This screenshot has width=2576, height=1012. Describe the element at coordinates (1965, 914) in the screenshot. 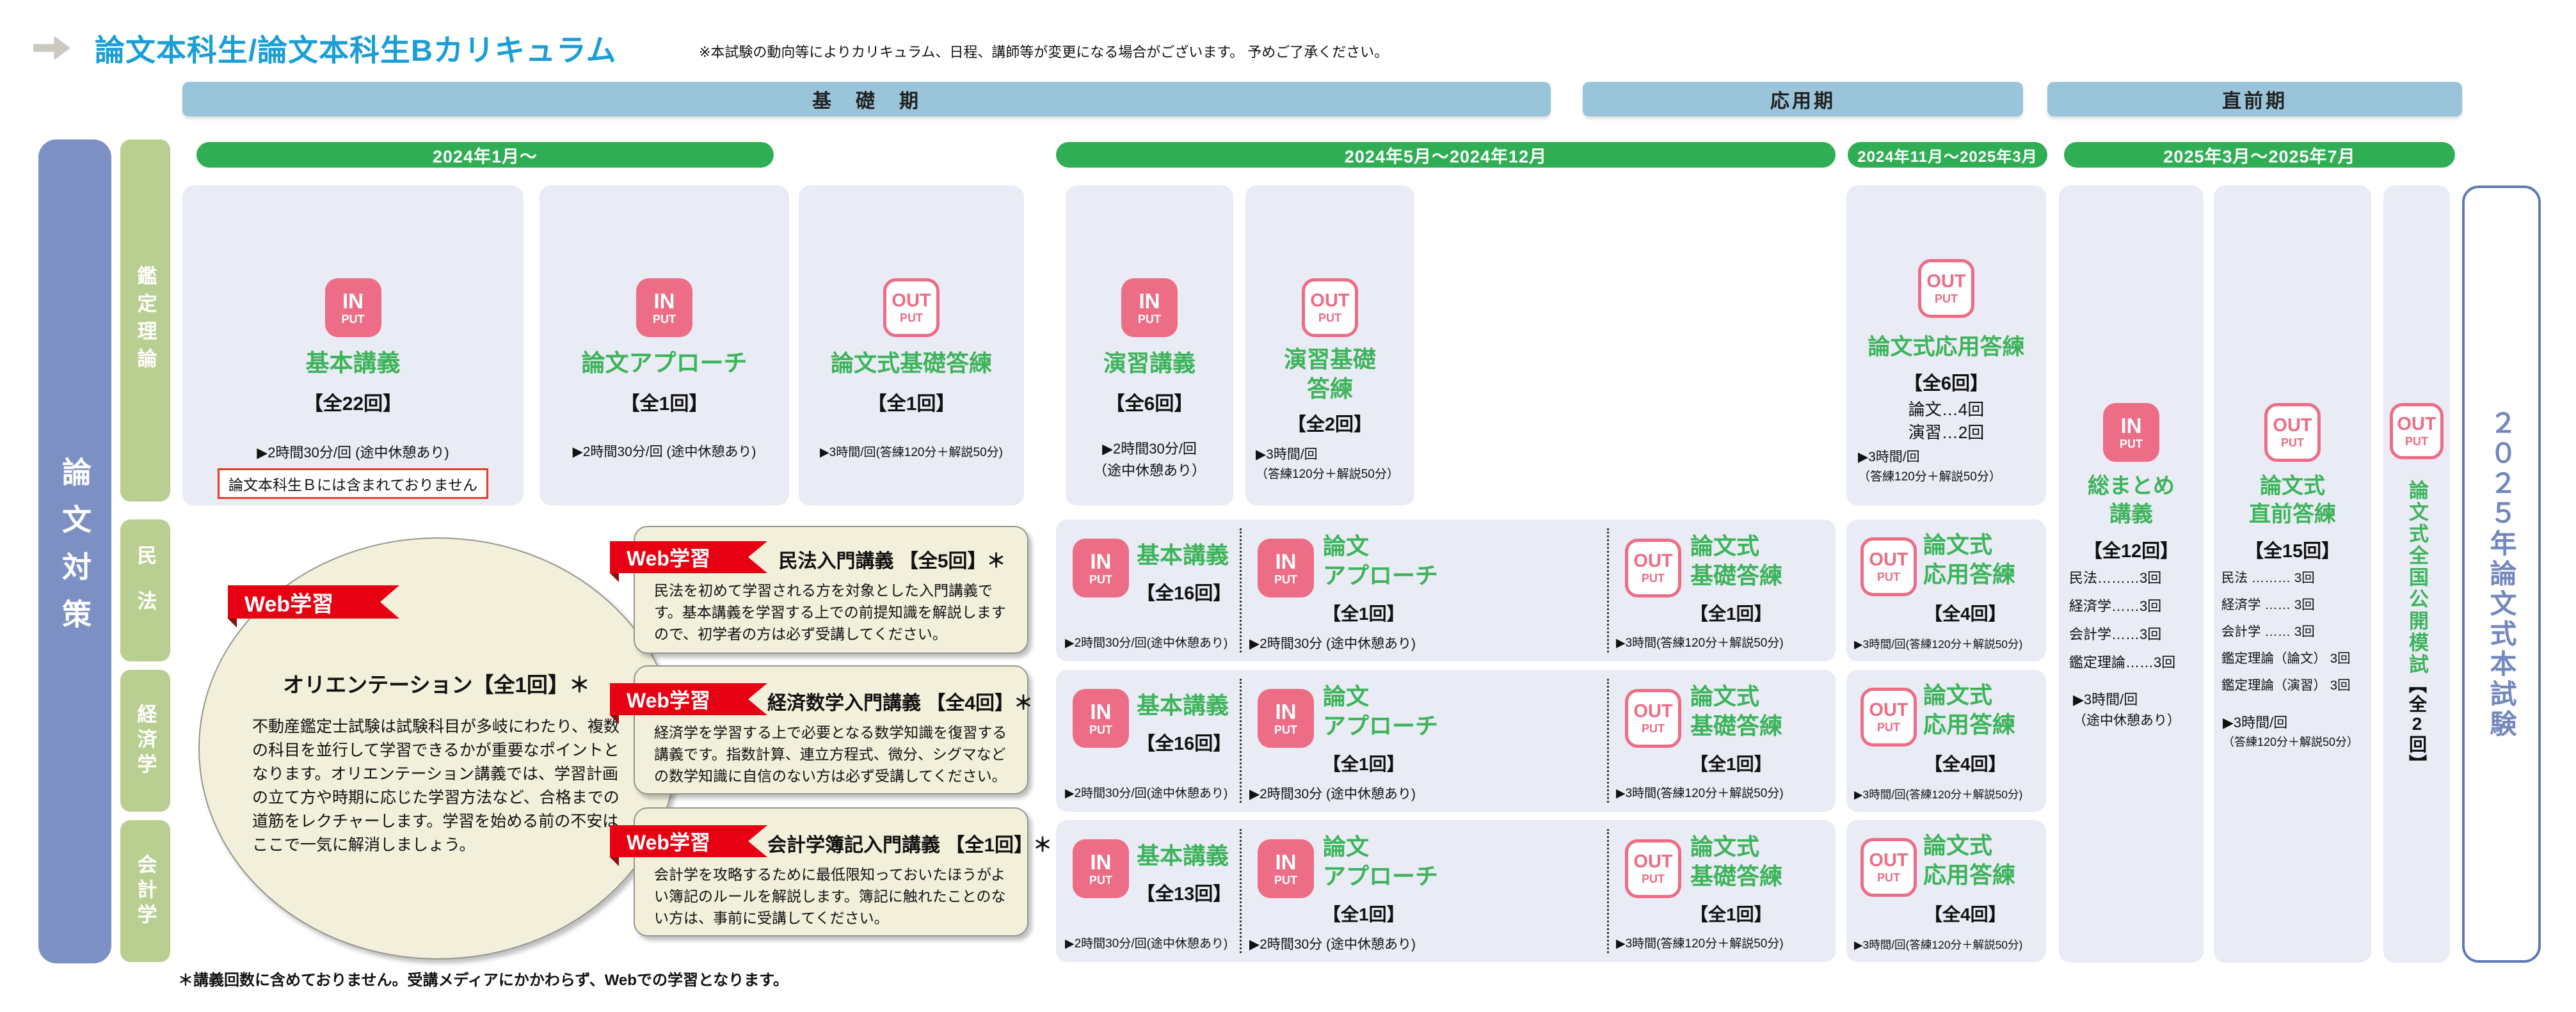

I see `oyo-count: 【全4回】` at that location.